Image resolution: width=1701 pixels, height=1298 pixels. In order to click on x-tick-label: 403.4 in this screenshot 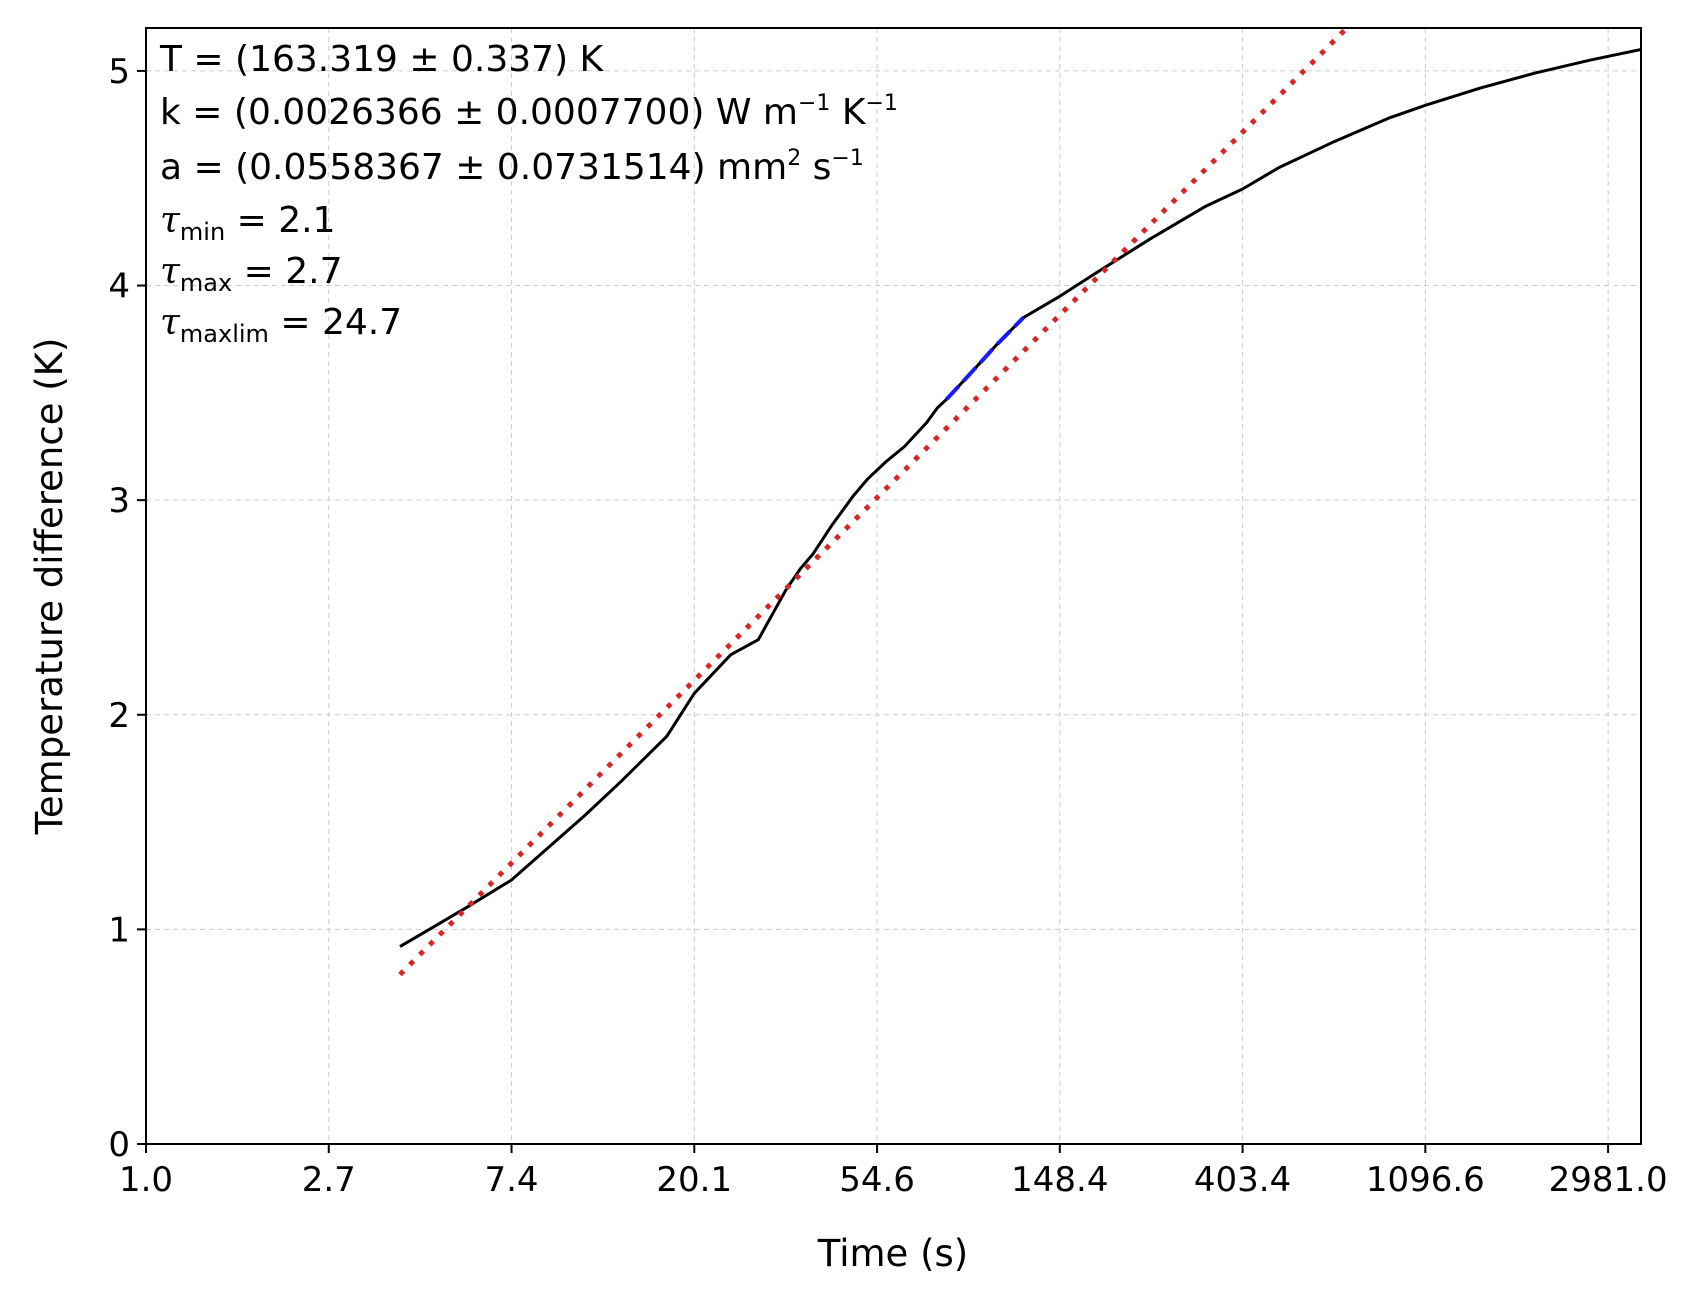, I will do `click(1242, 1180)`.